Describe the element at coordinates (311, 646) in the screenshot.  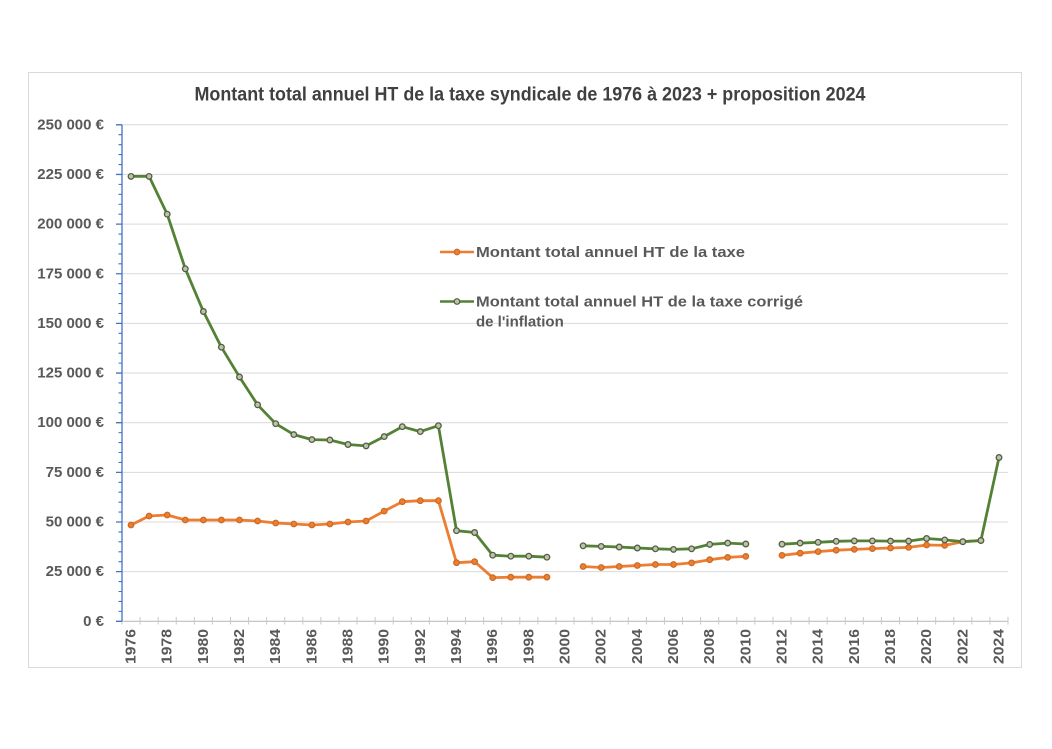
I see `svg-text: 1986` at that location.